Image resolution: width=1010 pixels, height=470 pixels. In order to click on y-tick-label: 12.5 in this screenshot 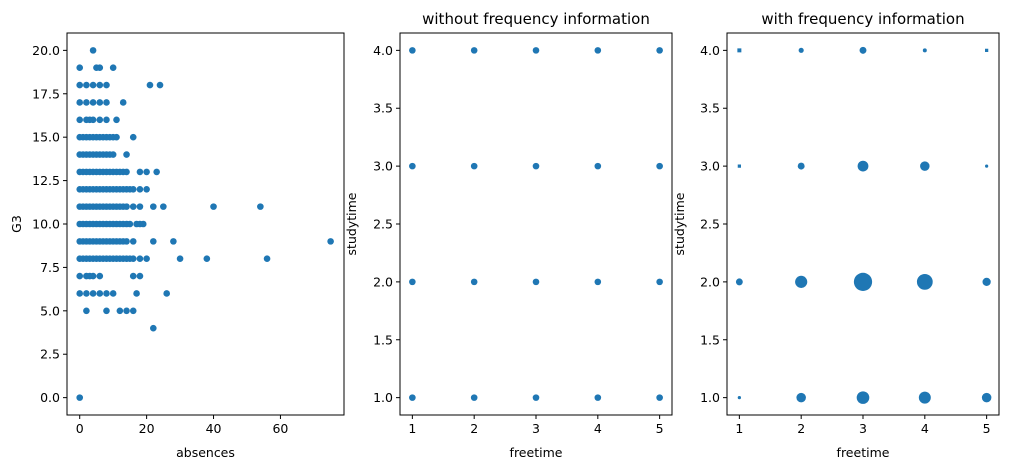, I will do `click(46, 180)`.